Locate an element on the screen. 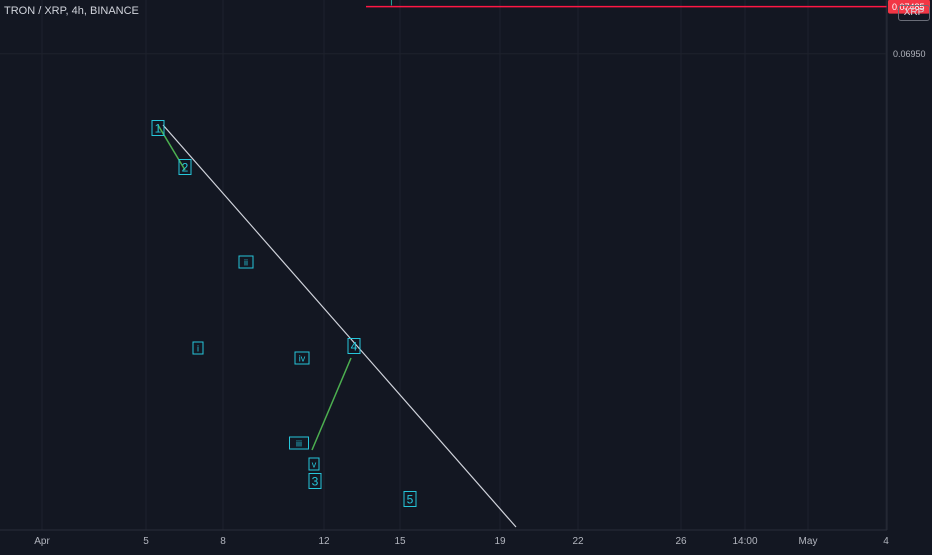 The width and height of the screenshot is (932, 555). wave-label: iii is located at coordinates (299, 444).